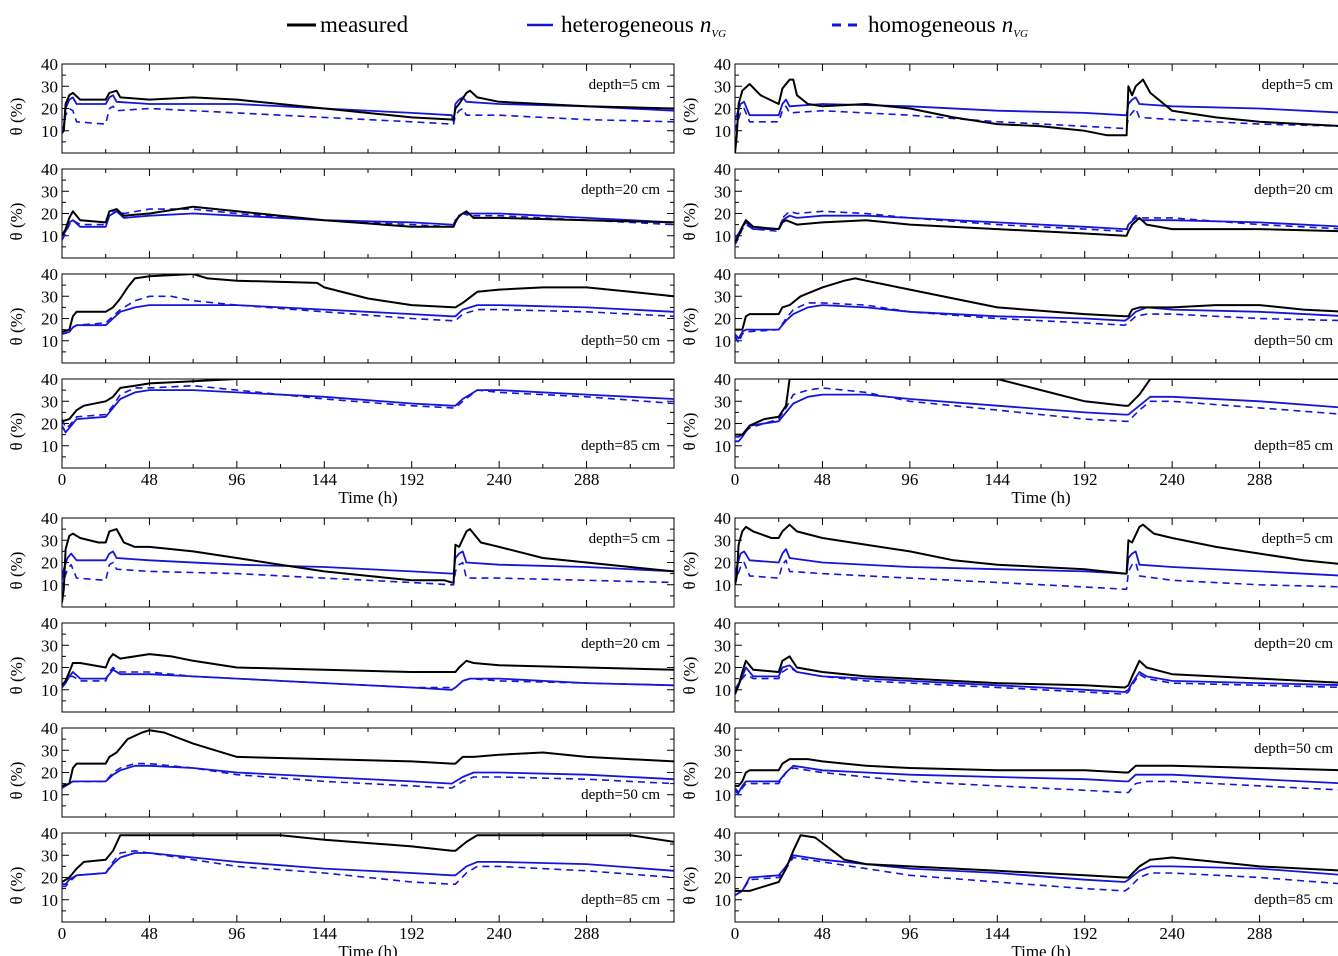 Image resolution: width=1338 pixels, height=956 pixels. I want to click on panel-g1-r0: 10 20 30 40 θ (%) depth=5 cm, so click(1009, 104).